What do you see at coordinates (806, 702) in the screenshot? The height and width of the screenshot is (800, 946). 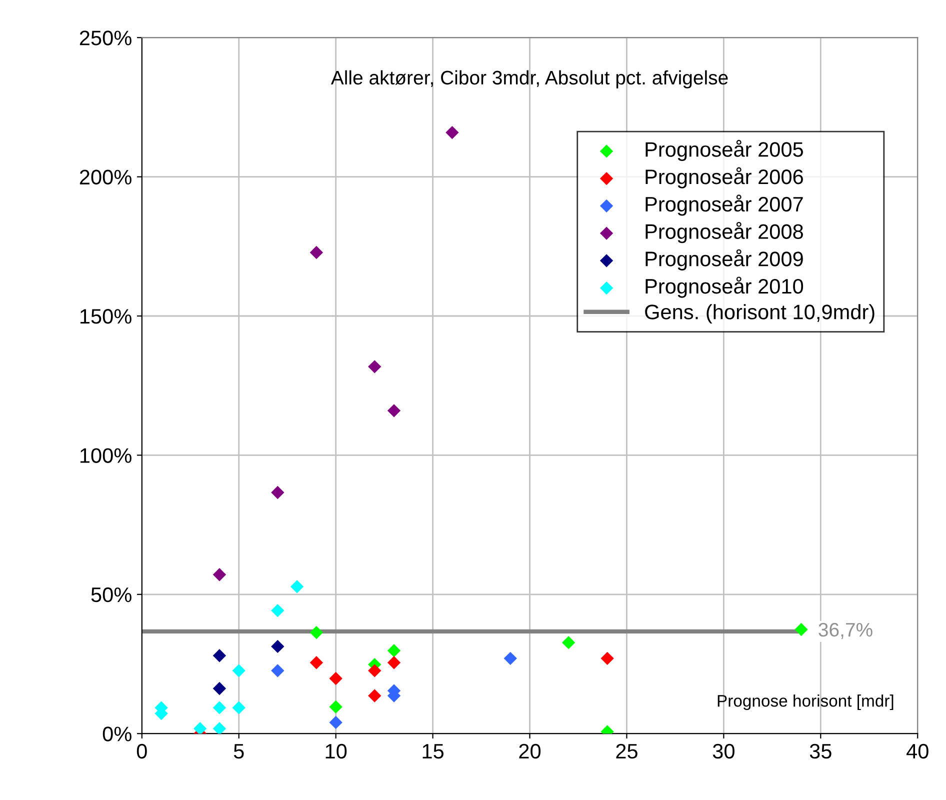 I see `x-axis-title: Prognose horisont [mdr]` at bounding box center [806, 702].